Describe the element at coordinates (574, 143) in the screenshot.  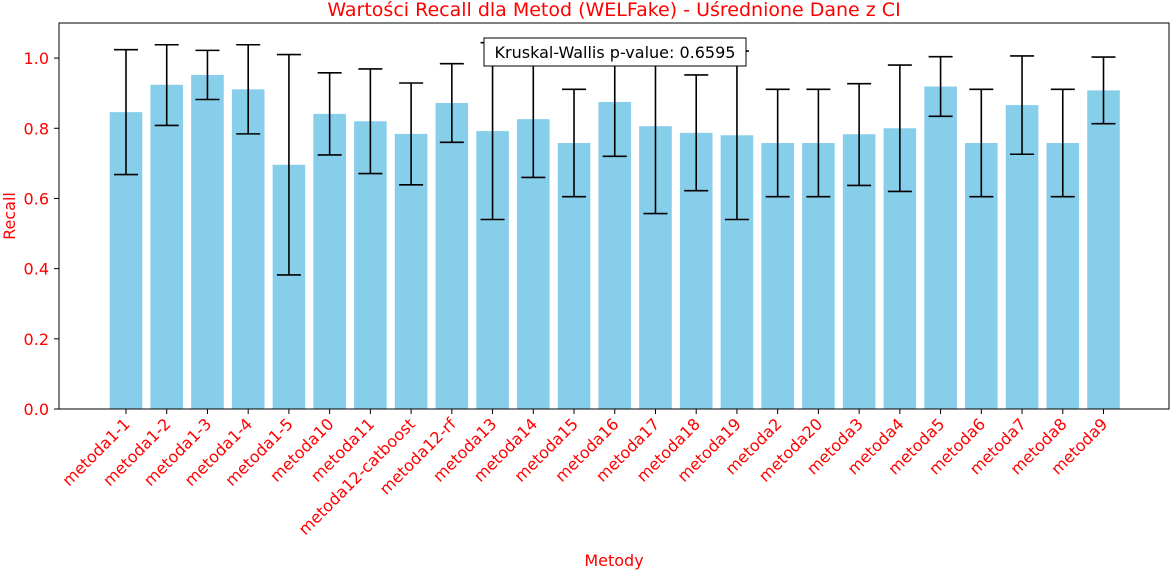
I see `error-bar-metoda15` at that location.